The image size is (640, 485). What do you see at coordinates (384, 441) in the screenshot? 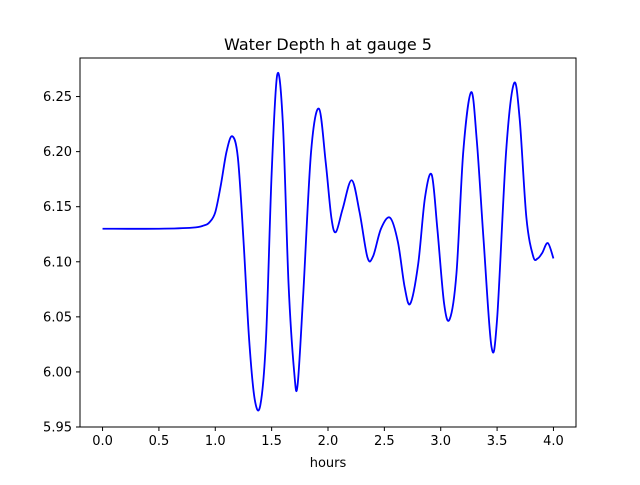
I see `x-tick-label: 2.5` at bounding box center [384, 441].